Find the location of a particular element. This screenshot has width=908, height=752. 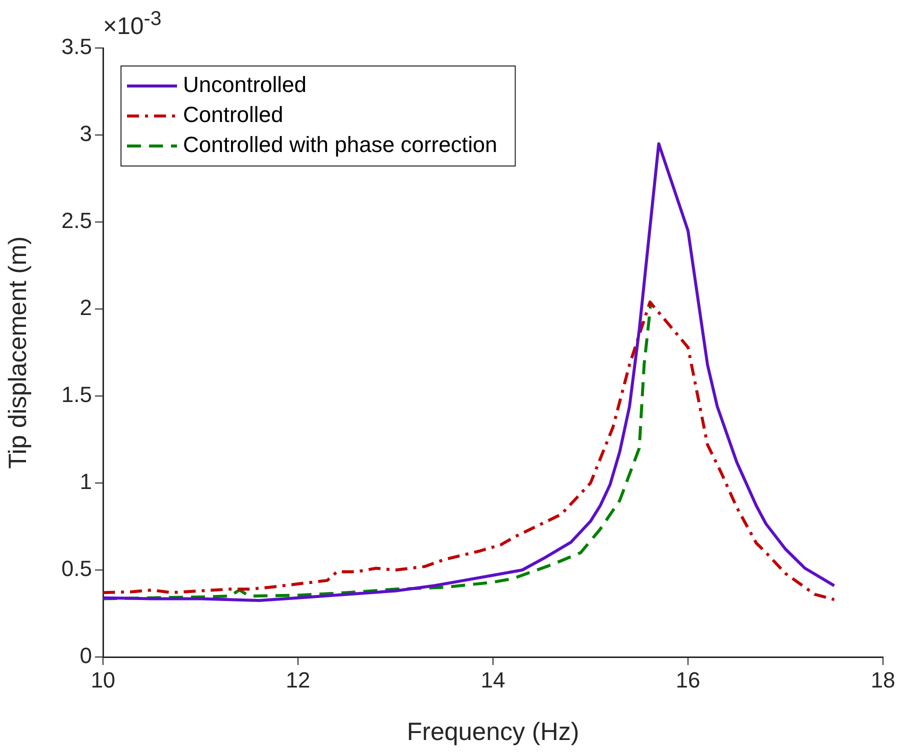

y-tick-label: 0.5 is located at coordinates (76, 569).